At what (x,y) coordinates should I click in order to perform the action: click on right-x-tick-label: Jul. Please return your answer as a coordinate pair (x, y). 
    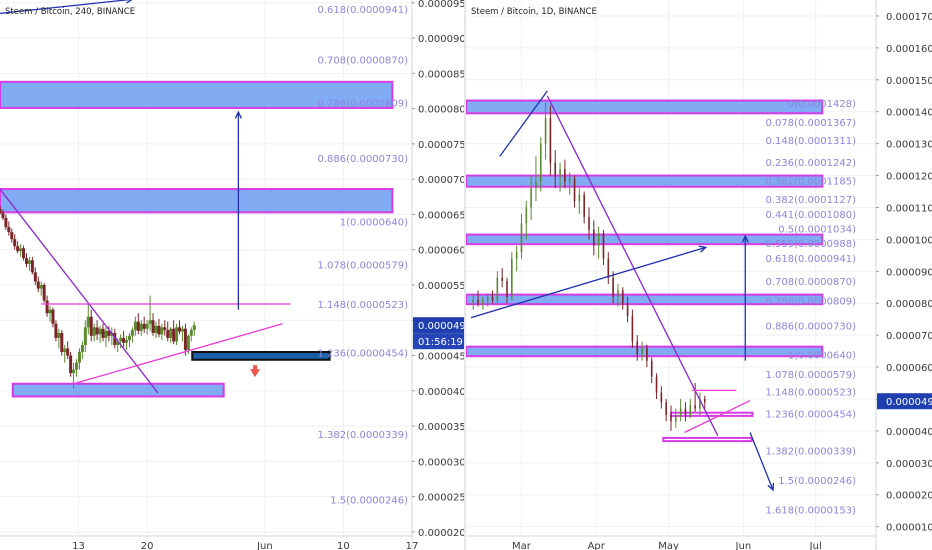
    Looking at the image, I should click on (815, 545).